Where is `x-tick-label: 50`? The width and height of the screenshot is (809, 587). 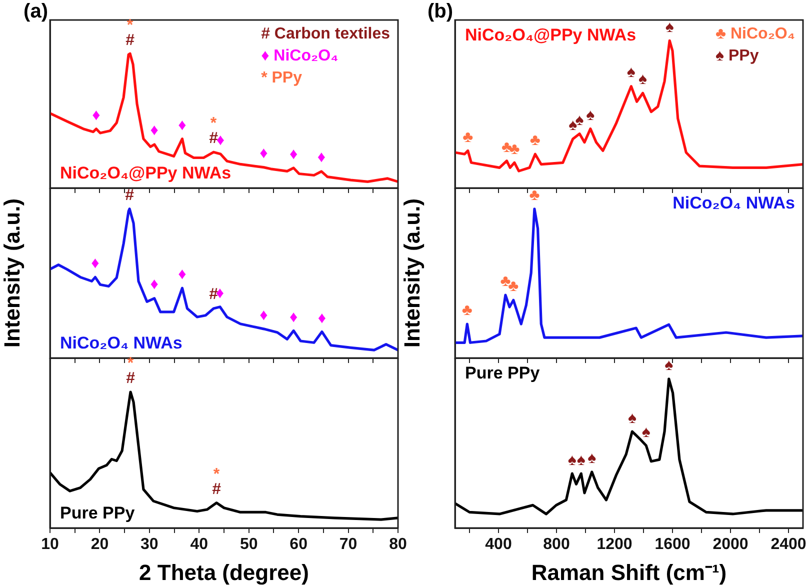
x-tick-label: 50 is located at coordinates (249, 545).